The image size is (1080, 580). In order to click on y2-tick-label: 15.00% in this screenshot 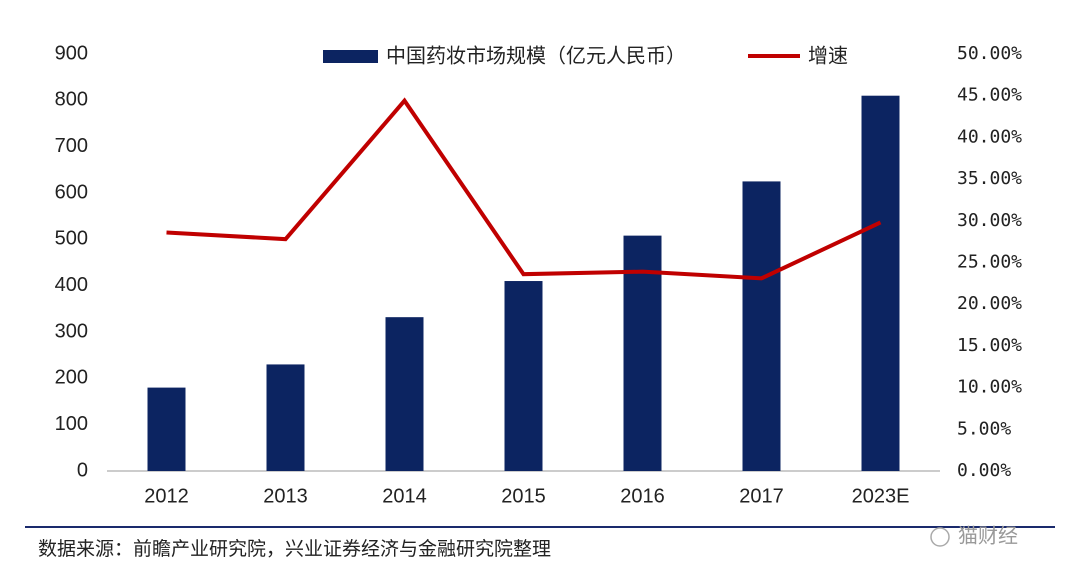, I will do `click(989, 345)`.